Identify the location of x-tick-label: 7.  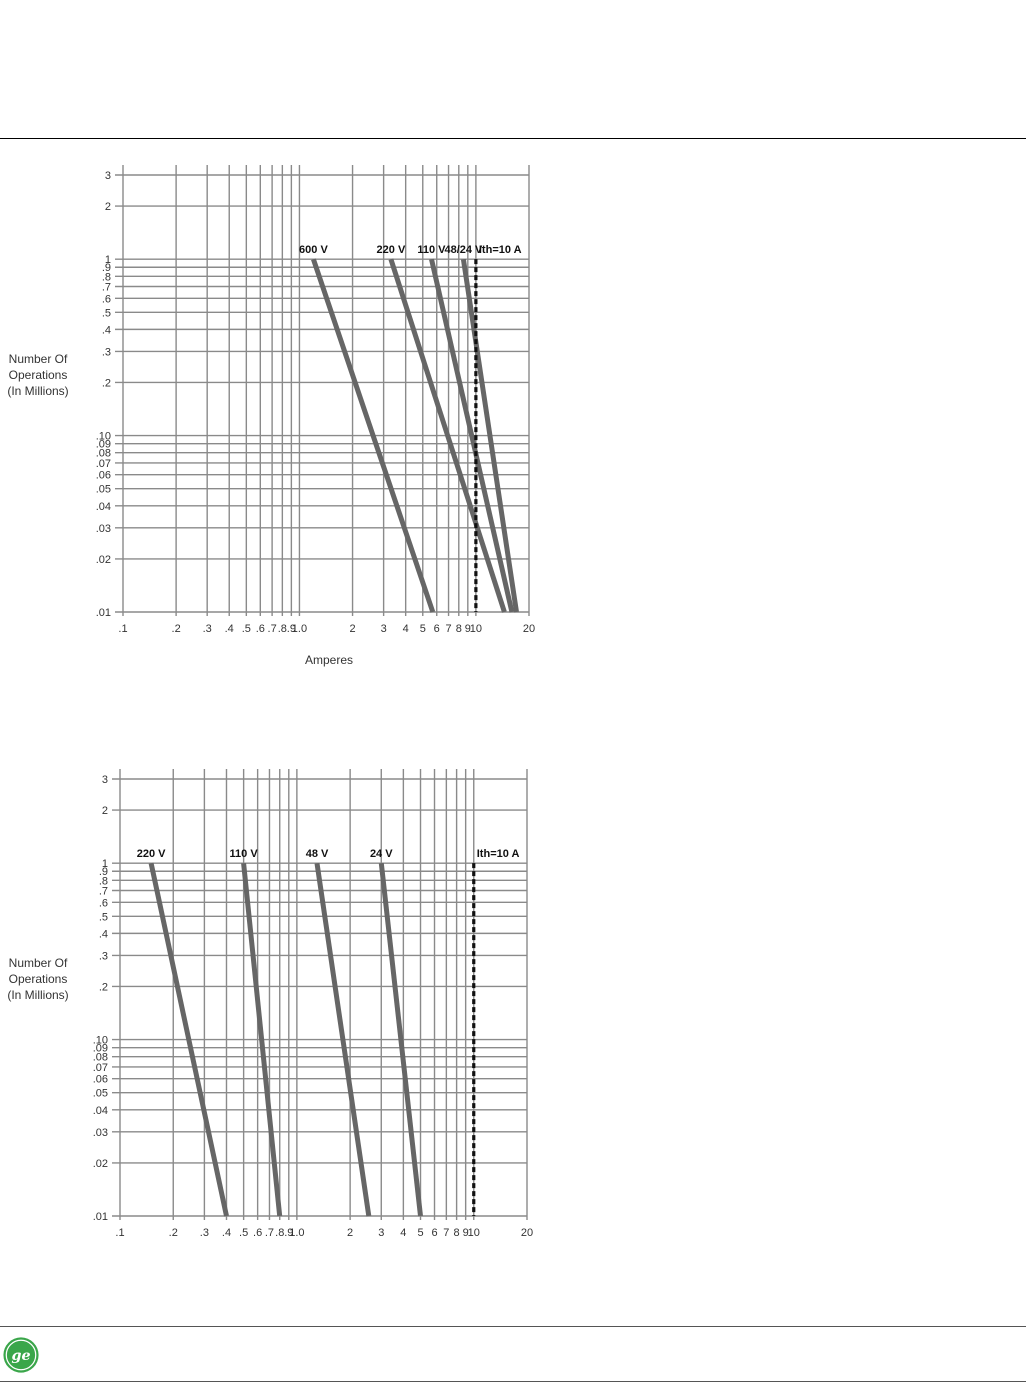
(448, 629).